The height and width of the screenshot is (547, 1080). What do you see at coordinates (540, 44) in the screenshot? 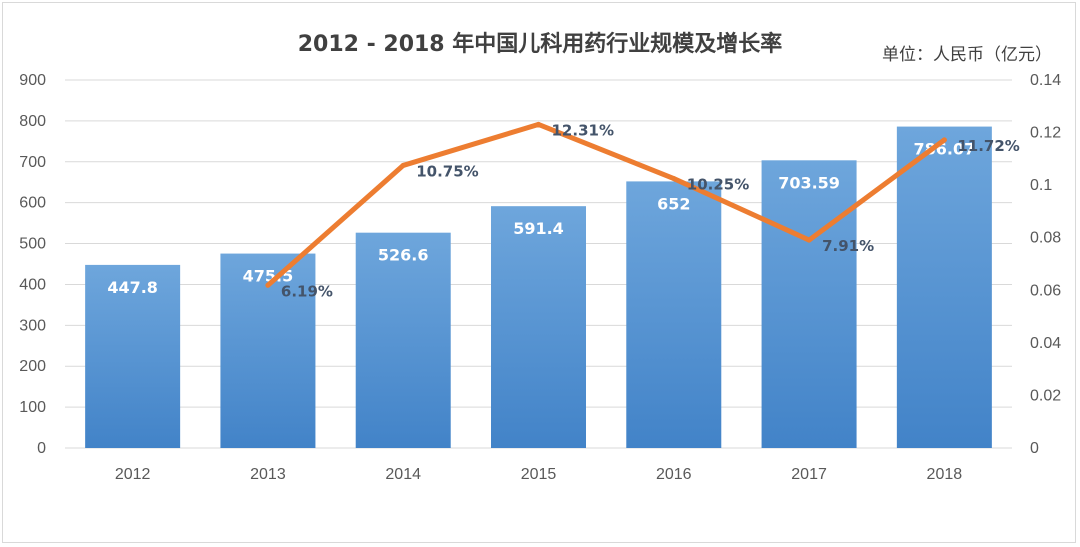
I see `chart-title: 2012 - 2018 年中国儿科用药行业规模及增长率` at bounding box center [540, 44].